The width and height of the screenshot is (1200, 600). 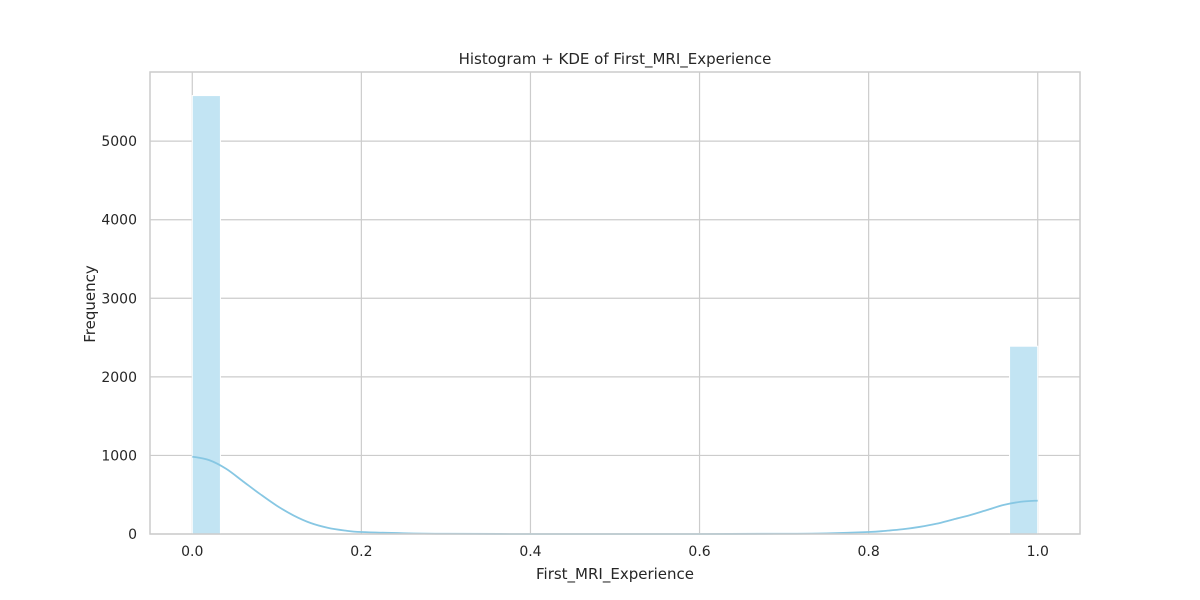 I want to click on y-tick-label: 0, so click(x=132, y=535).